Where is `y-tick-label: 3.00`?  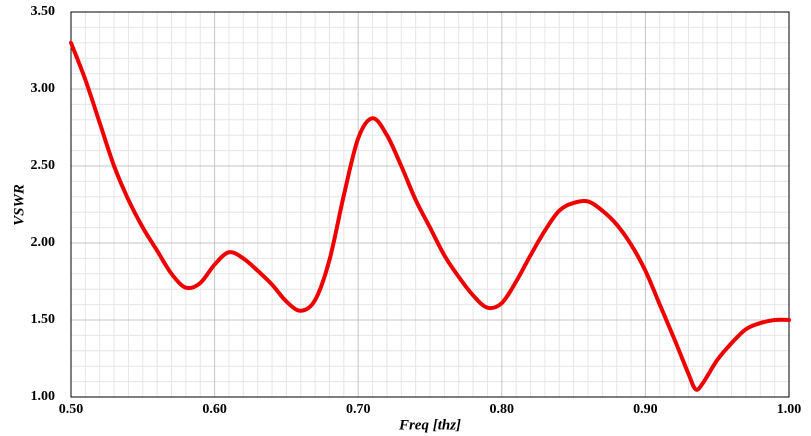
y-tick-label: 3.00 is located at coordinates (43, 88).